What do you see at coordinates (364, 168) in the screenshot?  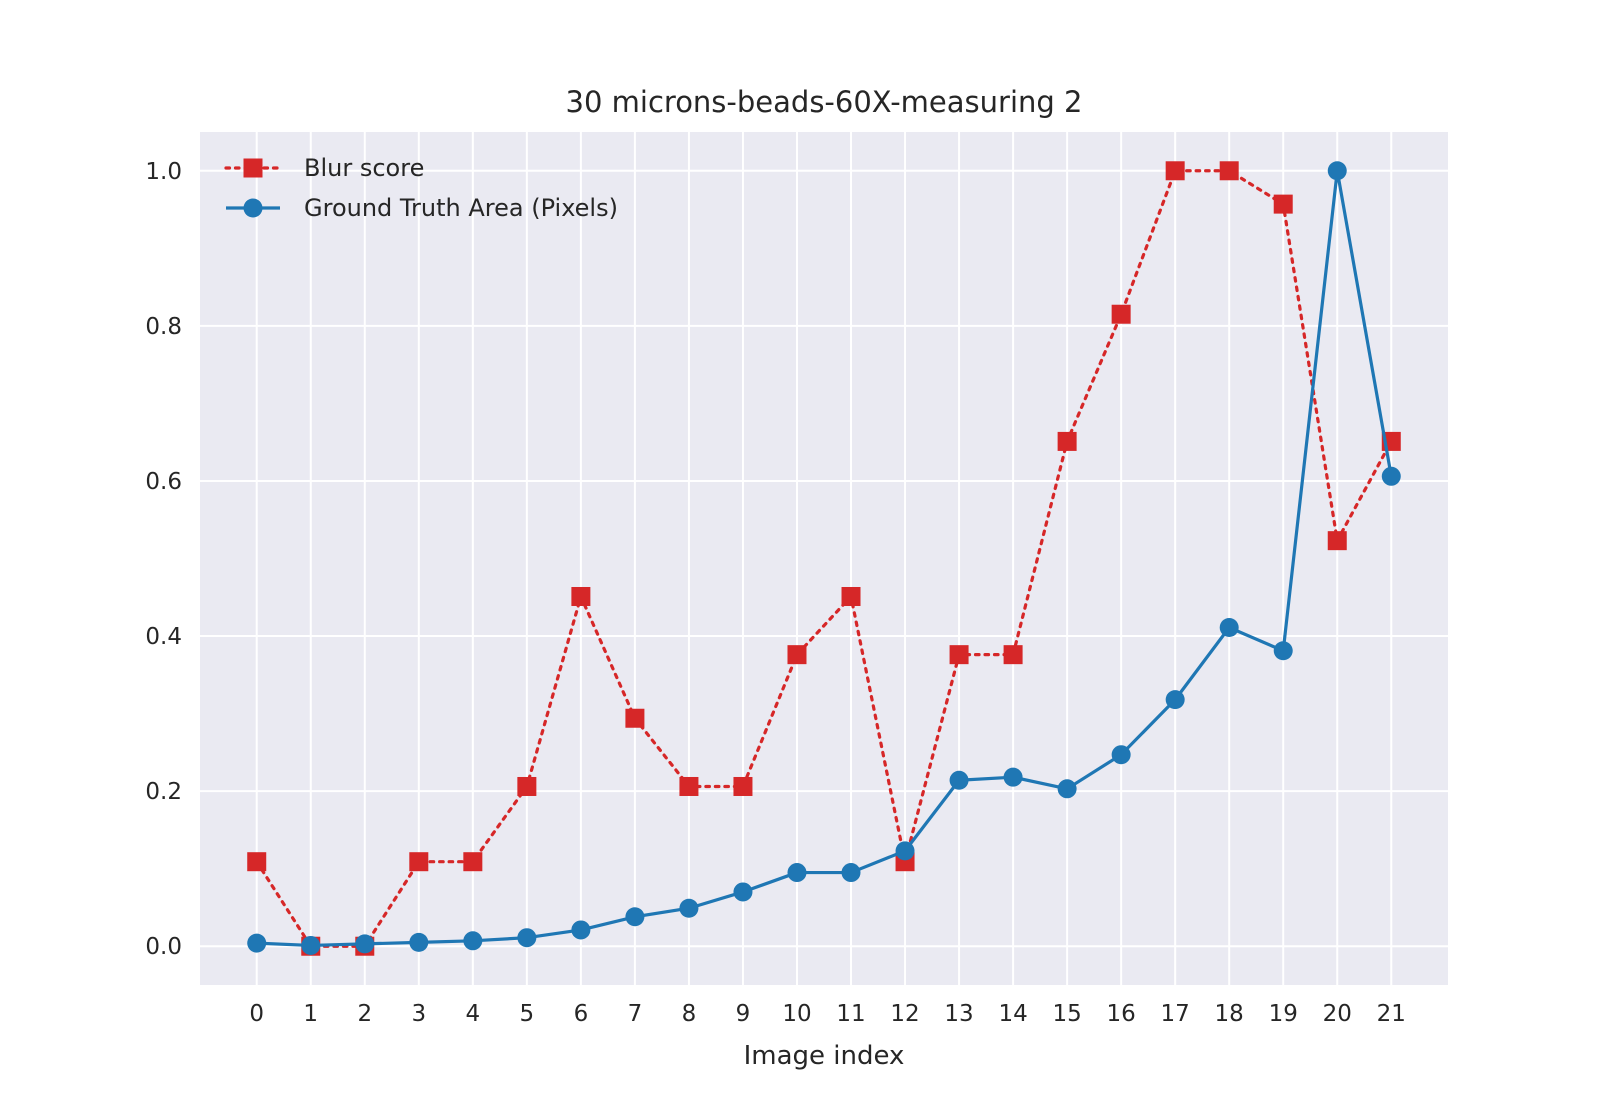 I see `legend-label: Blur score` at bounding box center [364, 168].